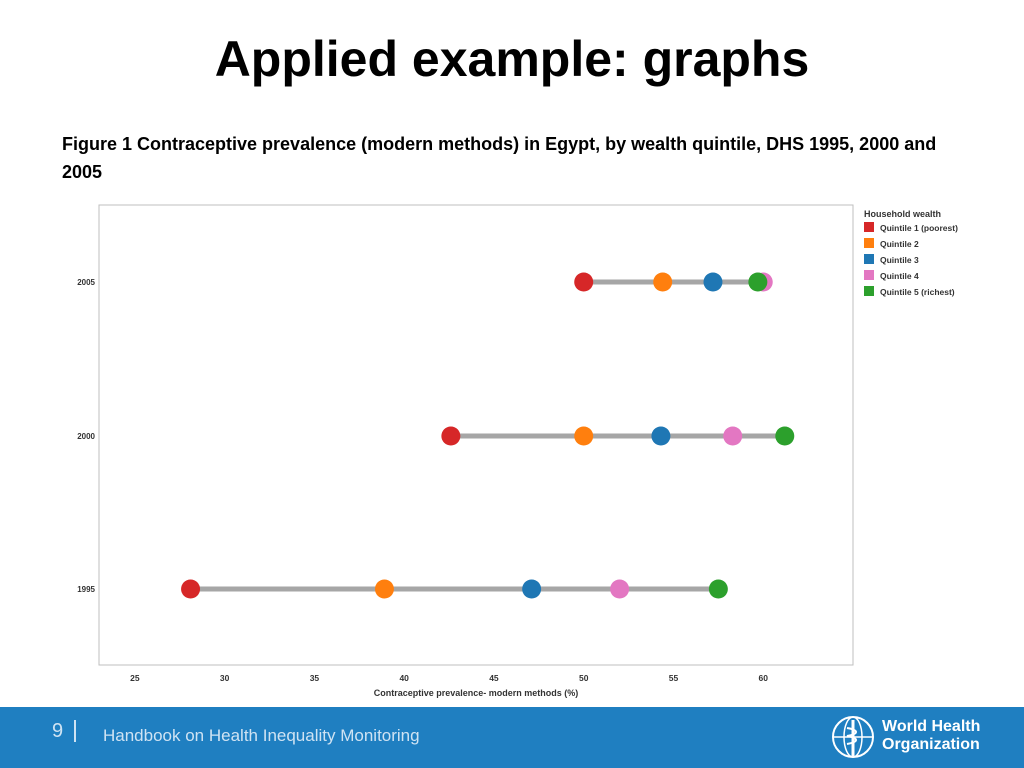  I want to click on page-separator, so click(75, 731).